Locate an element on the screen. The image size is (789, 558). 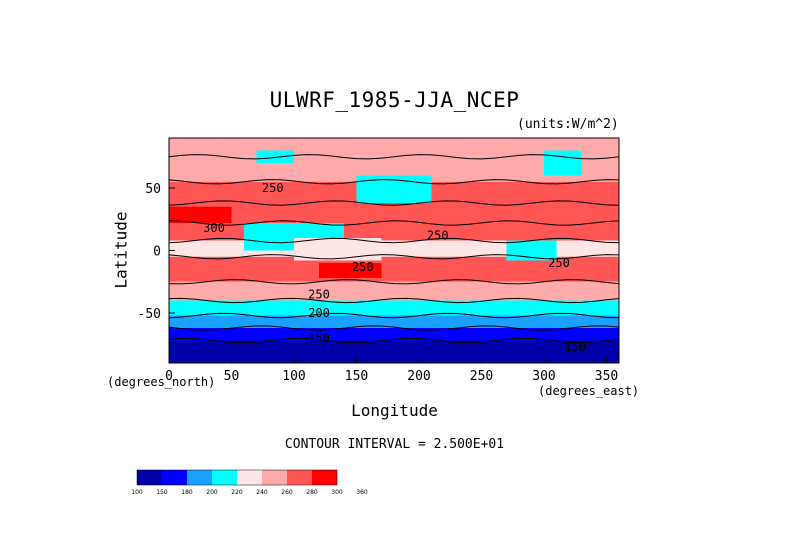
x-tick-label: 150 is located at coordinates (356, 376).